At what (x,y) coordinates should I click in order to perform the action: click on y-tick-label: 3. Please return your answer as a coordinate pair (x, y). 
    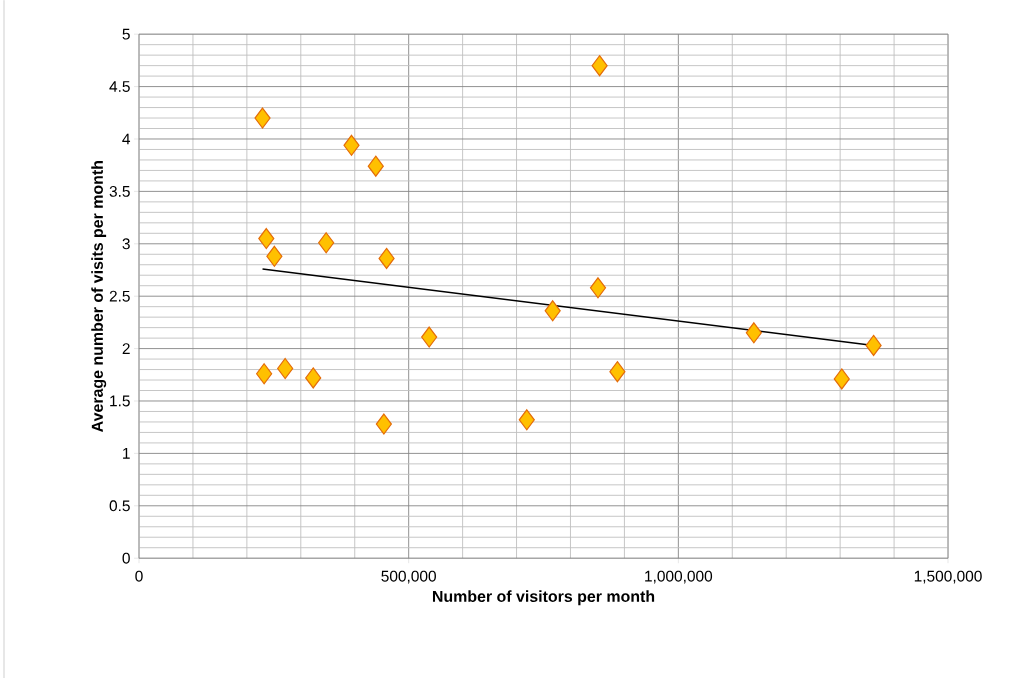
    Looking at the image, I should click on (126, 244).